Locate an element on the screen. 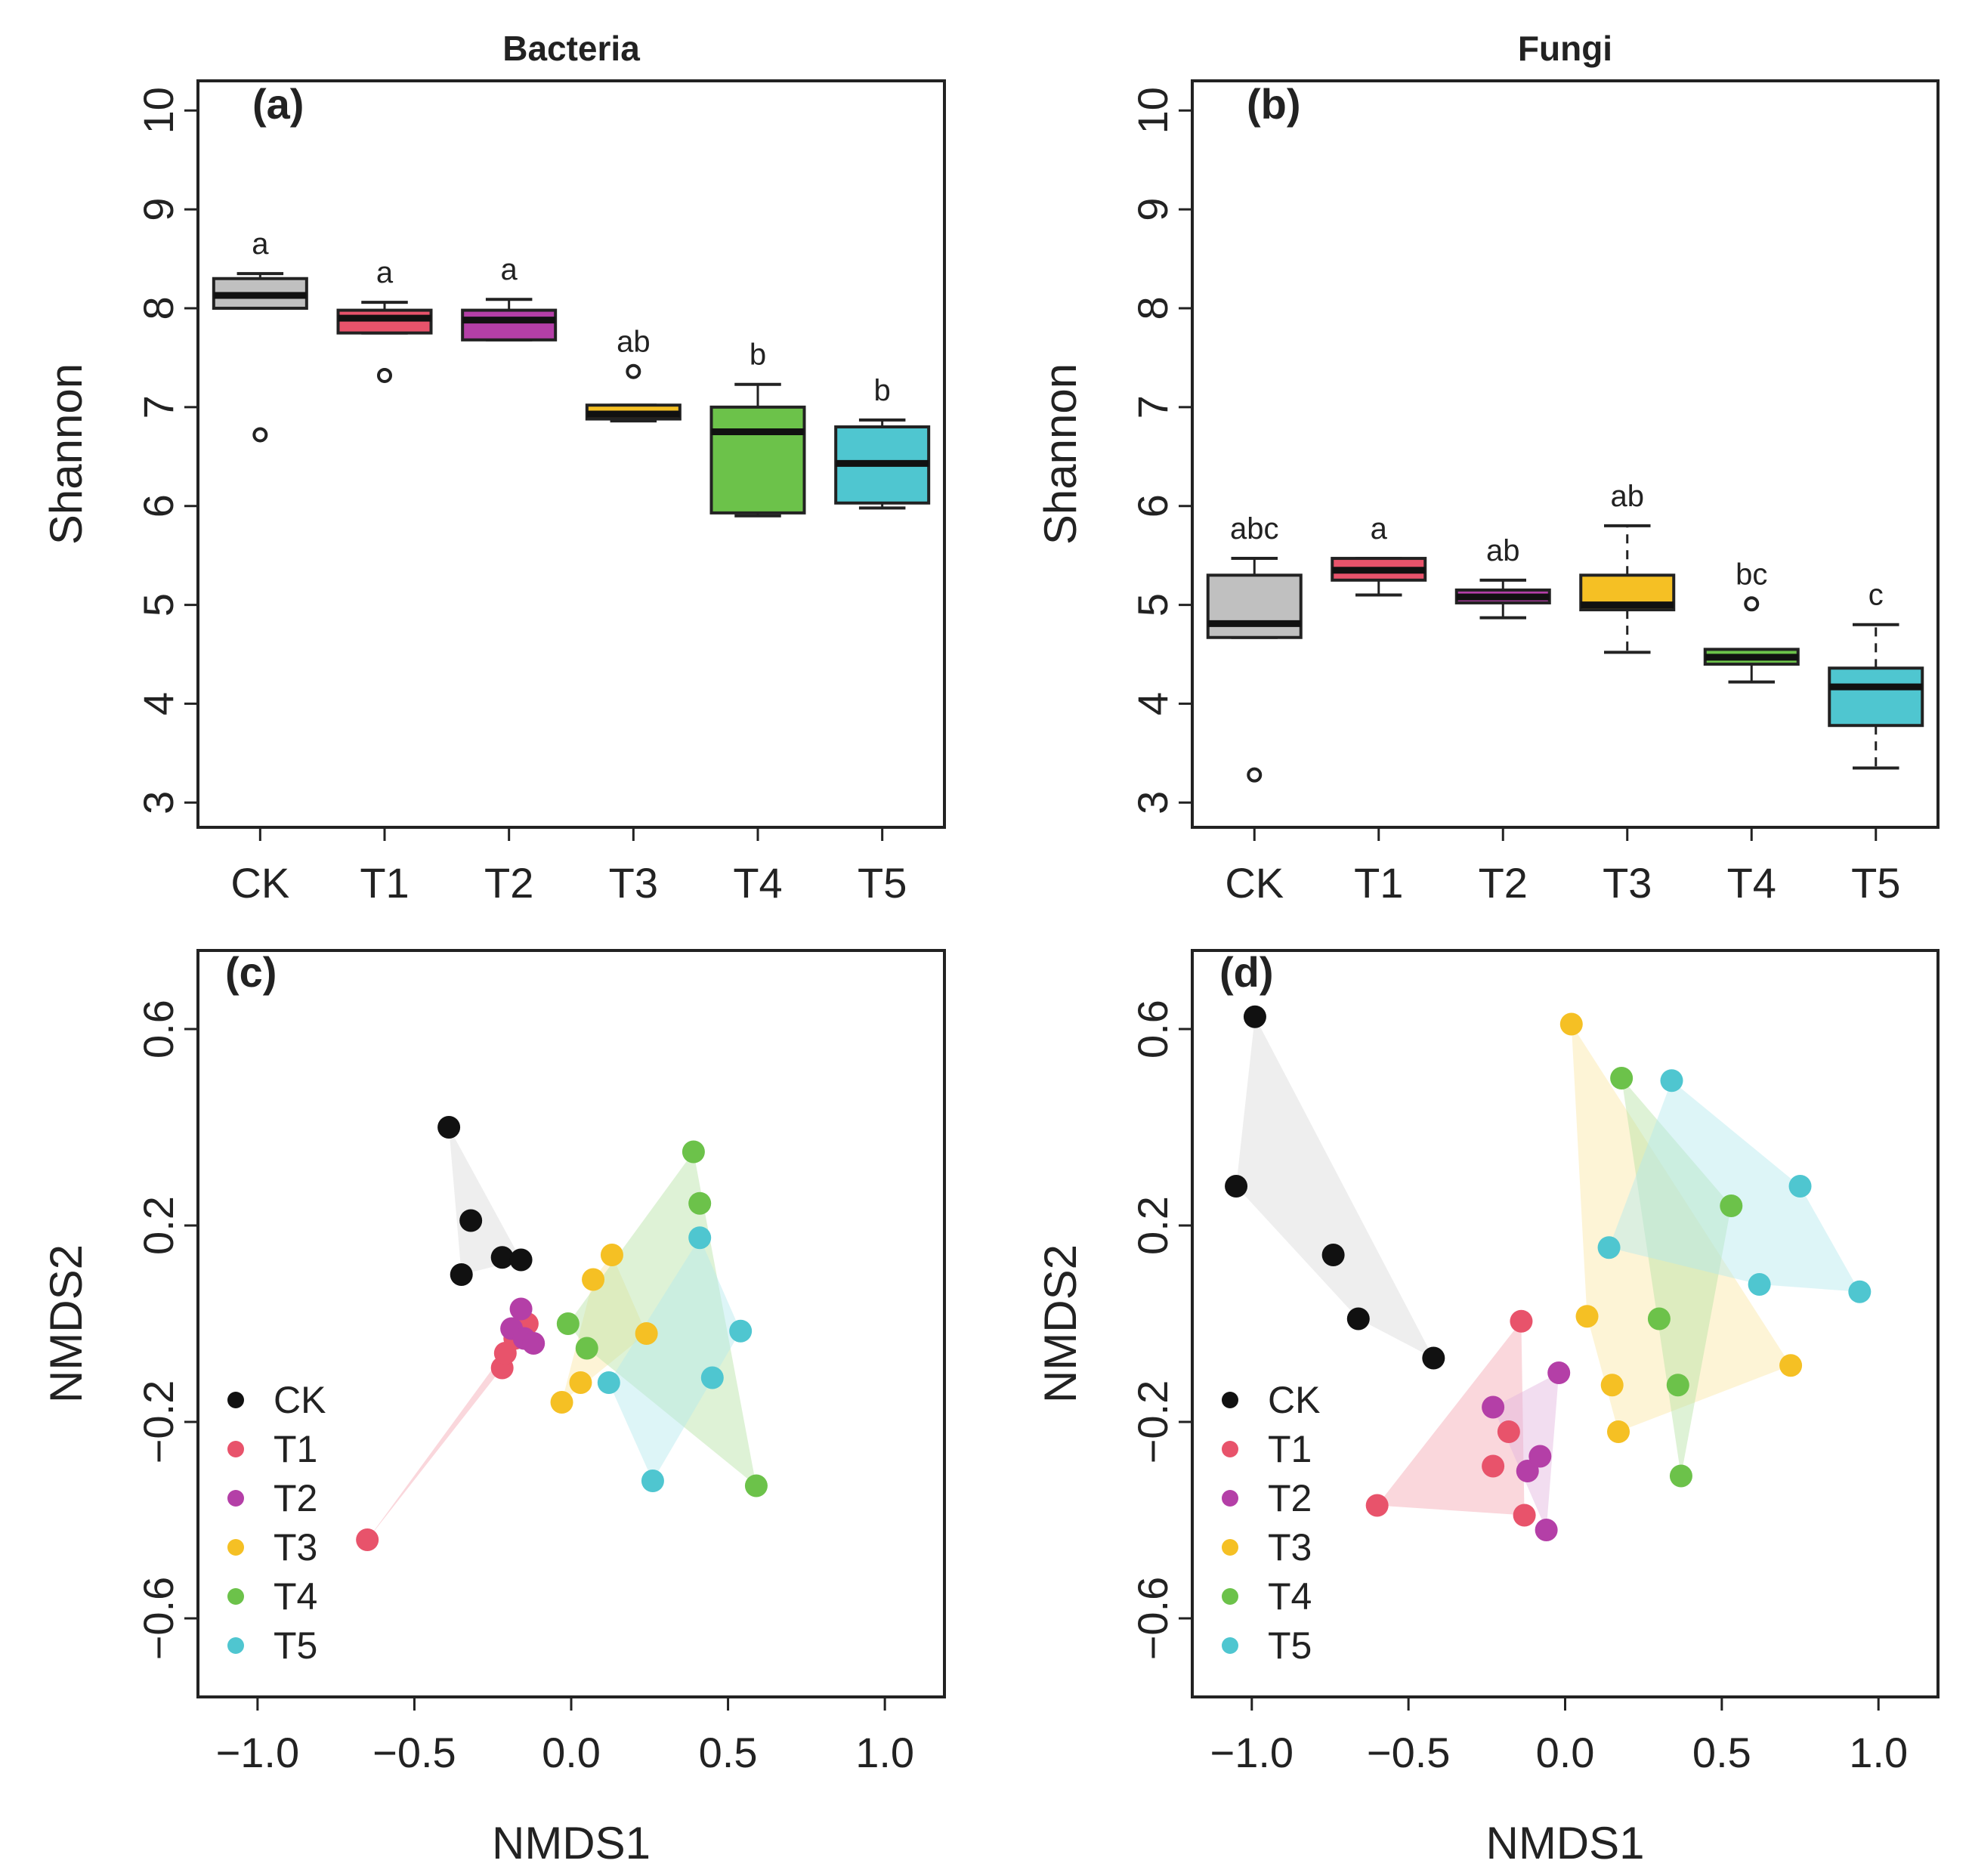 This screenshot has height=1876, width=1972. box-T3: ab is located at coordinates (633, 374).